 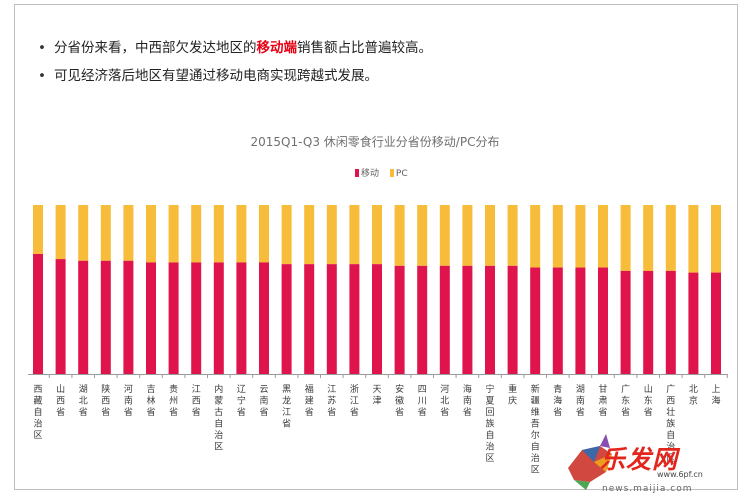 What do you see at coordinates (173, 400) in the screenshot?
I see `x-tick-label: 贵州省` at bounding box center [173, 400].